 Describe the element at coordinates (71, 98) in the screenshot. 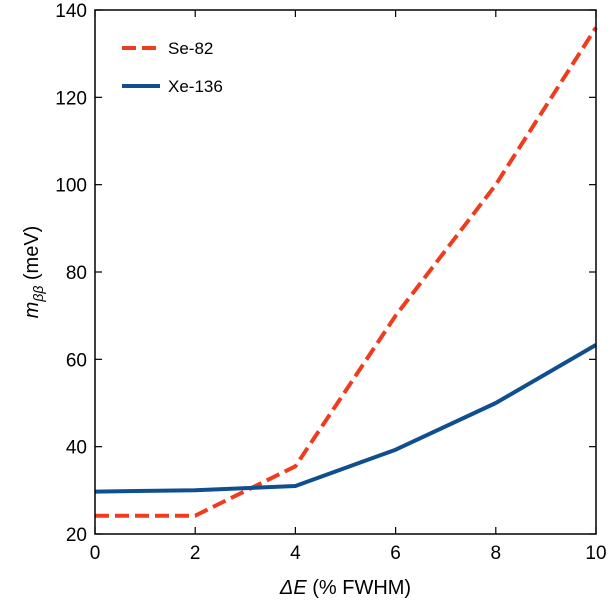

I see `y-tick-label: 120` at that location.